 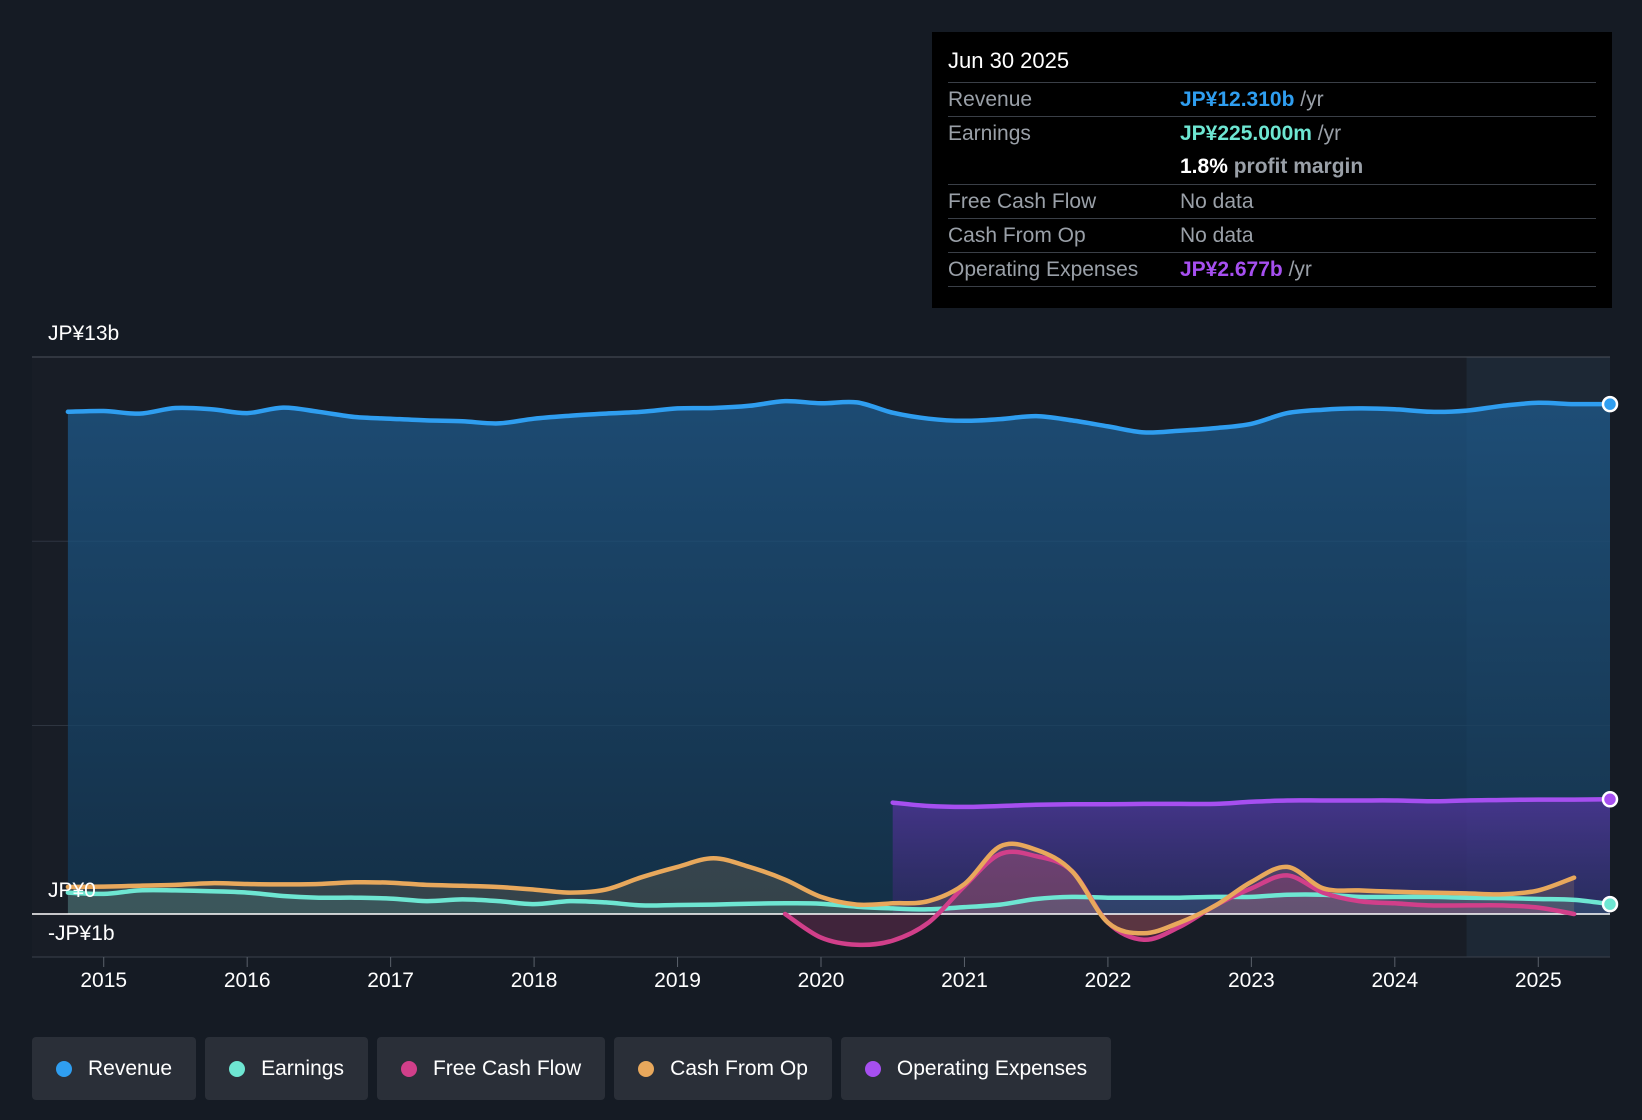 I want to click on x-tick-label-2018: 2018, so click(x=534, y=980).